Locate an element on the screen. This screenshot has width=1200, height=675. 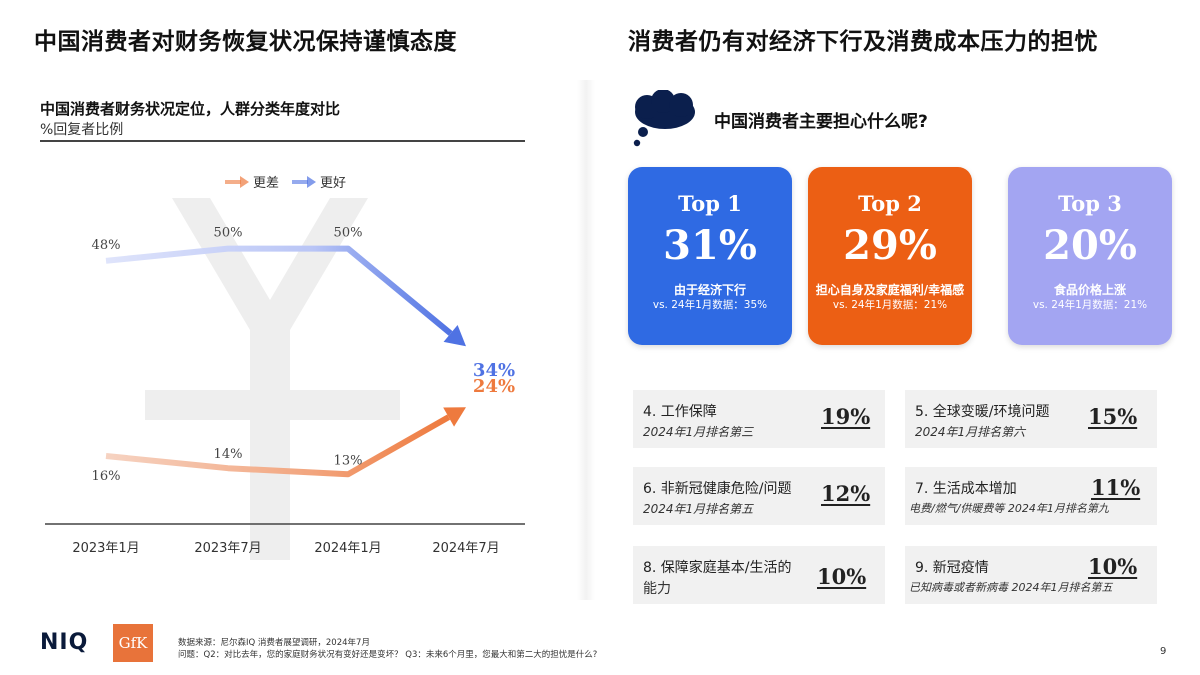
rank-6-value: 12% is located at coordinates (846, 493).